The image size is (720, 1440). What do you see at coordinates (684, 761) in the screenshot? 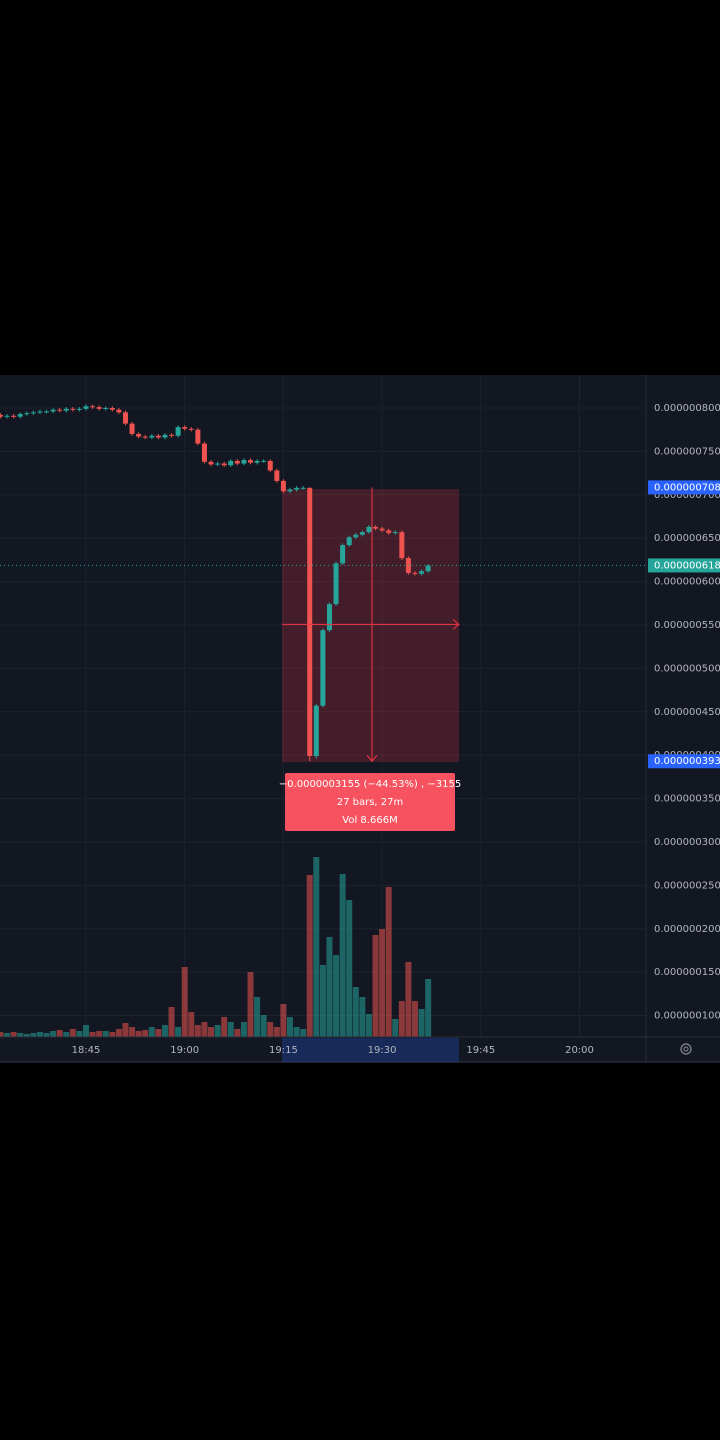
I see `measure-to-label-box` at bounding box center [684, 761].